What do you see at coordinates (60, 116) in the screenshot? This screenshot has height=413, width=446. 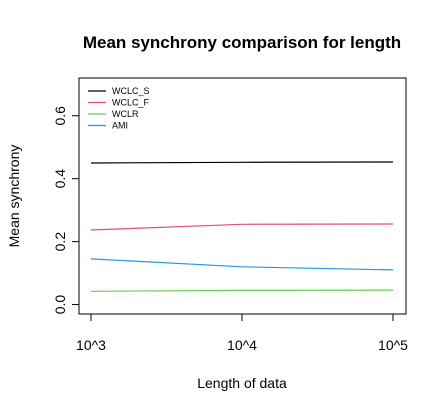 I see `y-tick-label: 0.6` at bounding box center [60, 116].